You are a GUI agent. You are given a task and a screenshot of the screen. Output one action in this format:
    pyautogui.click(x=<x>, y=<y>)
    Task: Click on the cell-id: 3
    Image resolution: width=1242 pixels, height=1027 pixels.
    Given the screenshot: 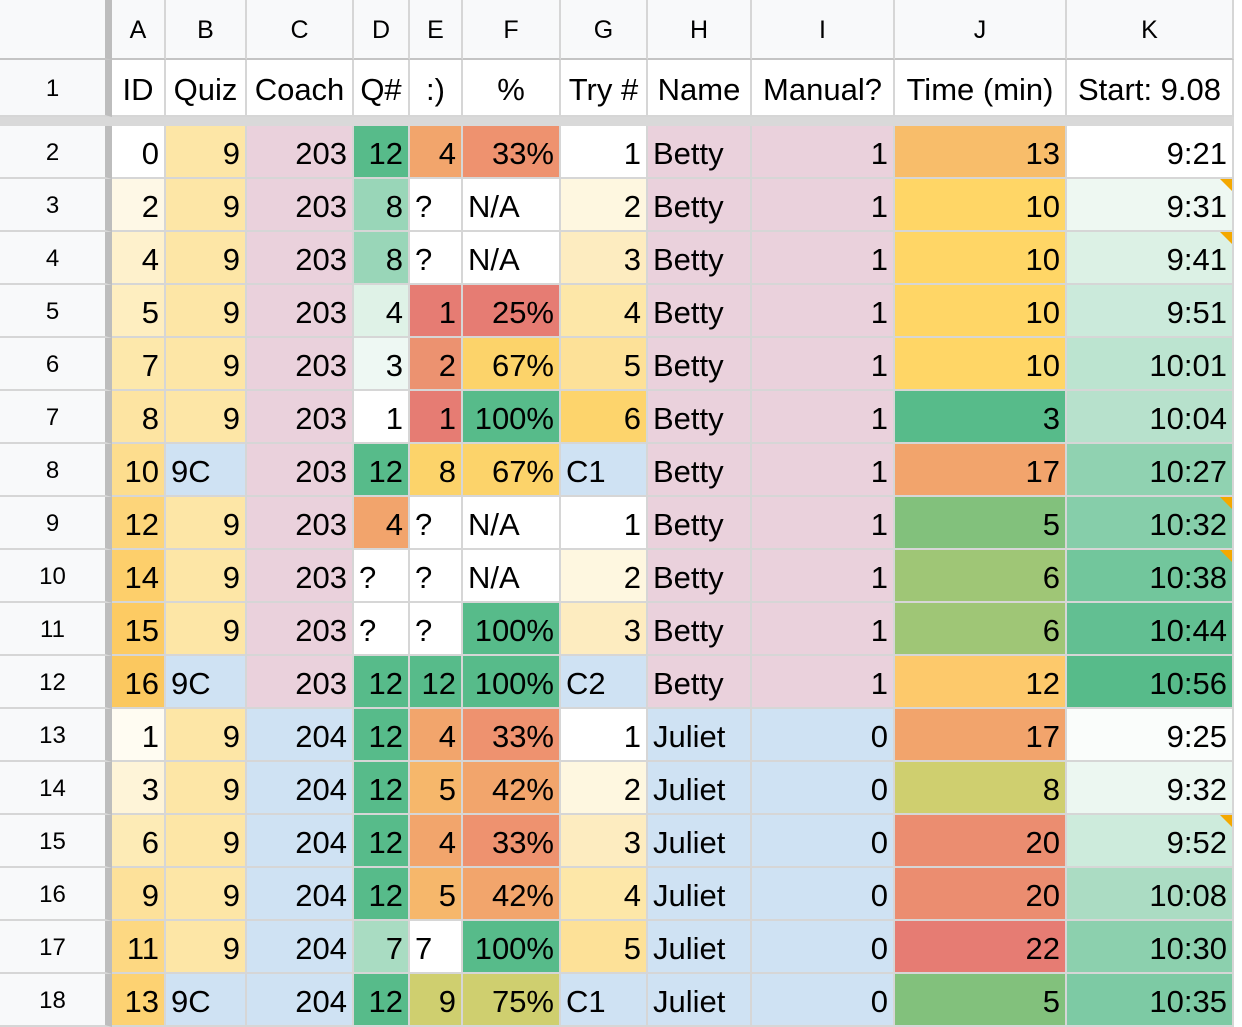 What is the action you would take?
    pyautogui.click(x=139, y=788)
    